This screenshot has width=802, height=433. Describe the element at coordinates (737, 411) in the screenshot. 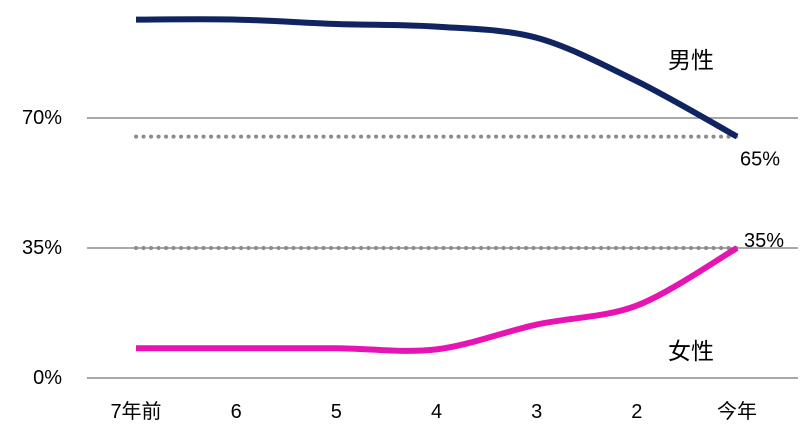

I see `x-tick-label: 今年` at that location.